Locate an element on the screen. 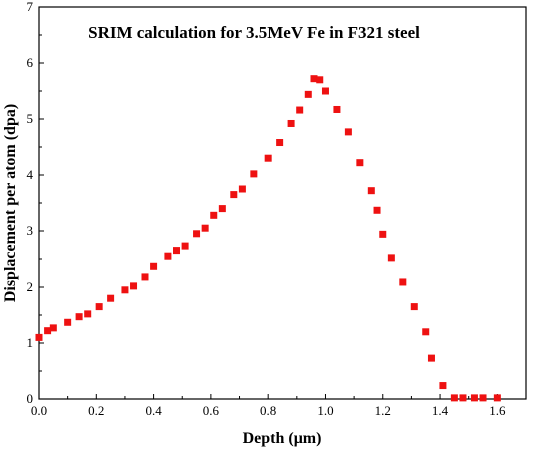 This screenshot has height=456, width=533. x-tick-label-3: 0.6 is located at coordinates (211, 410).